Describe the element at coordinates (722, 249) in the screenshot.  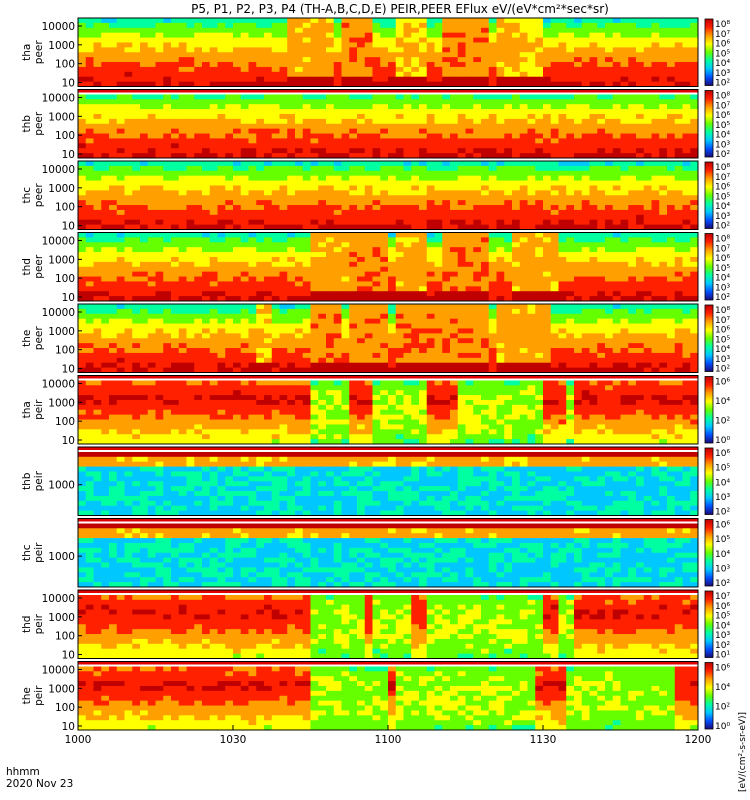
I see `colorbar-tick-label: 10⁷` at that location.